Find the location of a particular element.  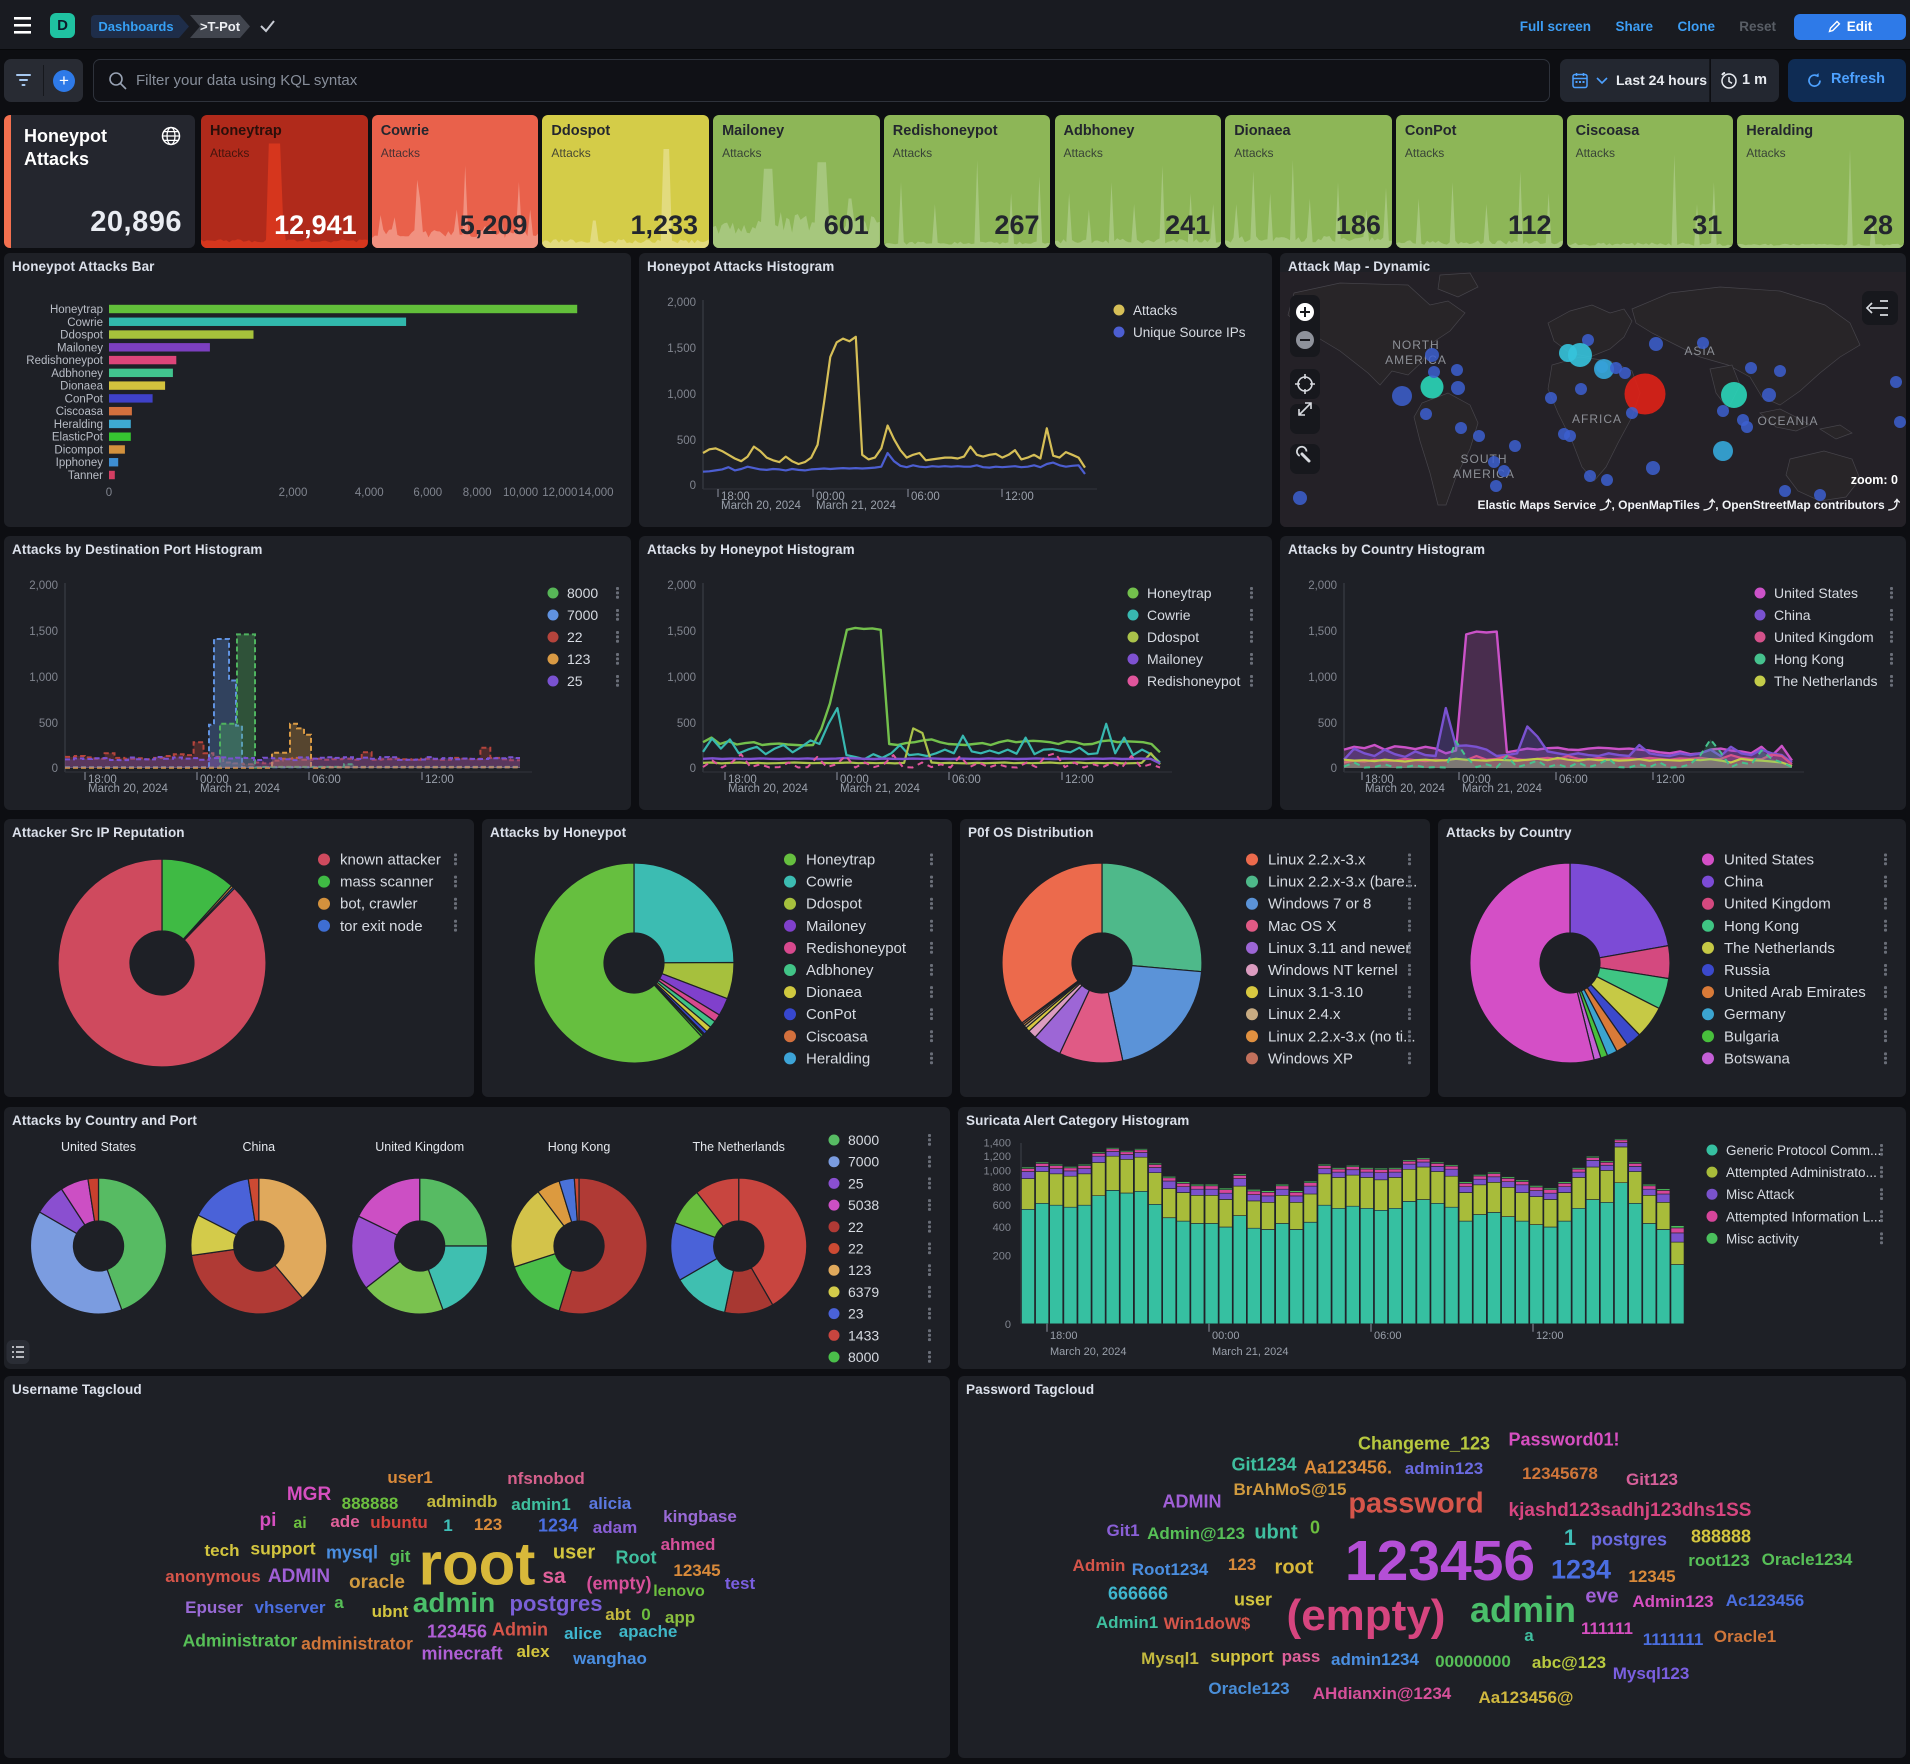

svg-text: Linux 3.1-3.10 is located at coordinates (1315, 992).